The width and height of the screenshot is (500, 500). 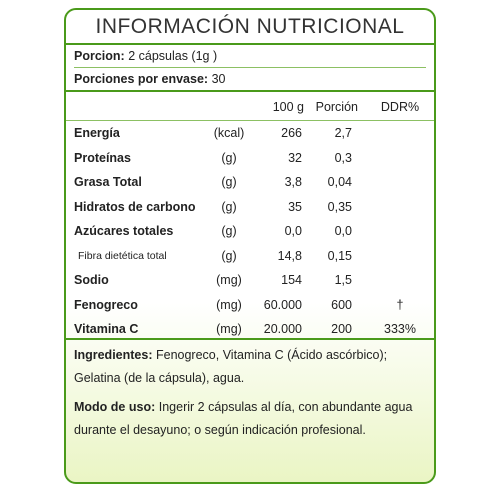 I want to click on nutrient-row: Grasa Total (g) 3,8 0,04, so click(x=250, y=182).